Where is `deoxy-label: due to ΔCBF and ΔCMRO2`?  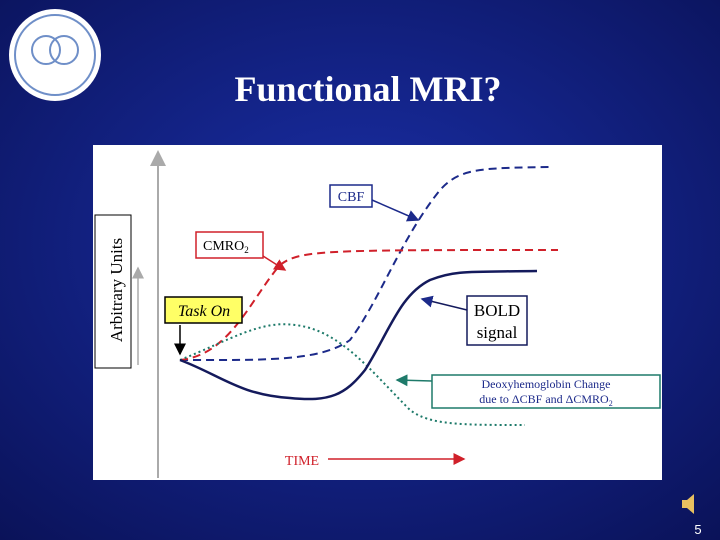
deoxy-label: due to ΔCBF and ΔCMRO2 is located at coordinates (545, 400).